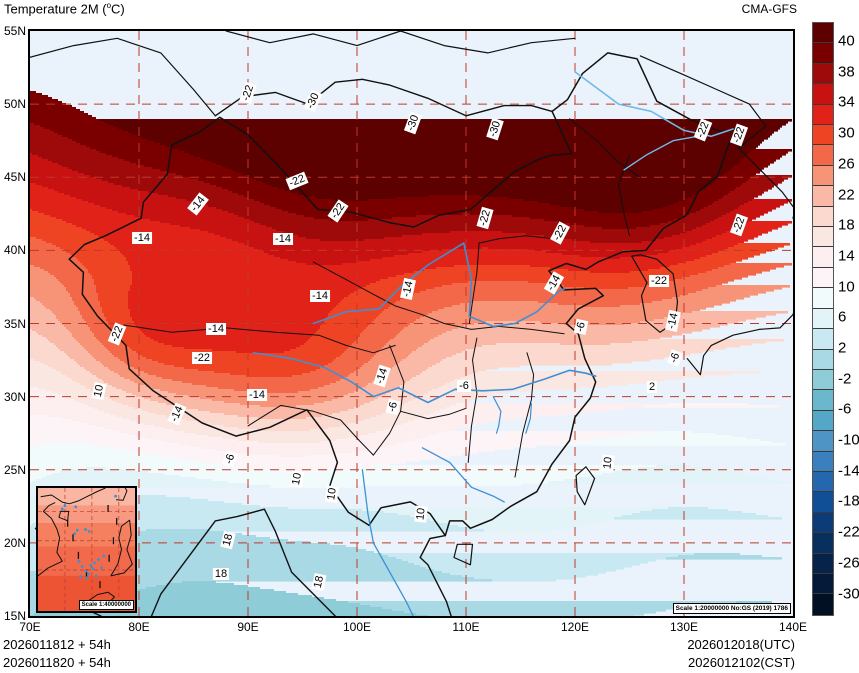  Describe the element at coordinates (652, 387) in the screenshot. I see `contour-label: 2` at that location.